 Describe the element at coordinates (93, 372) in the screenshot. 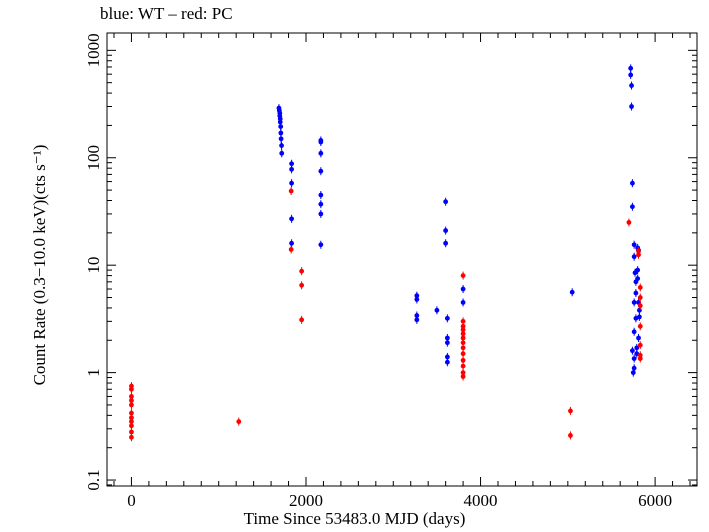

I see `y-tick-label: 1` at that location.